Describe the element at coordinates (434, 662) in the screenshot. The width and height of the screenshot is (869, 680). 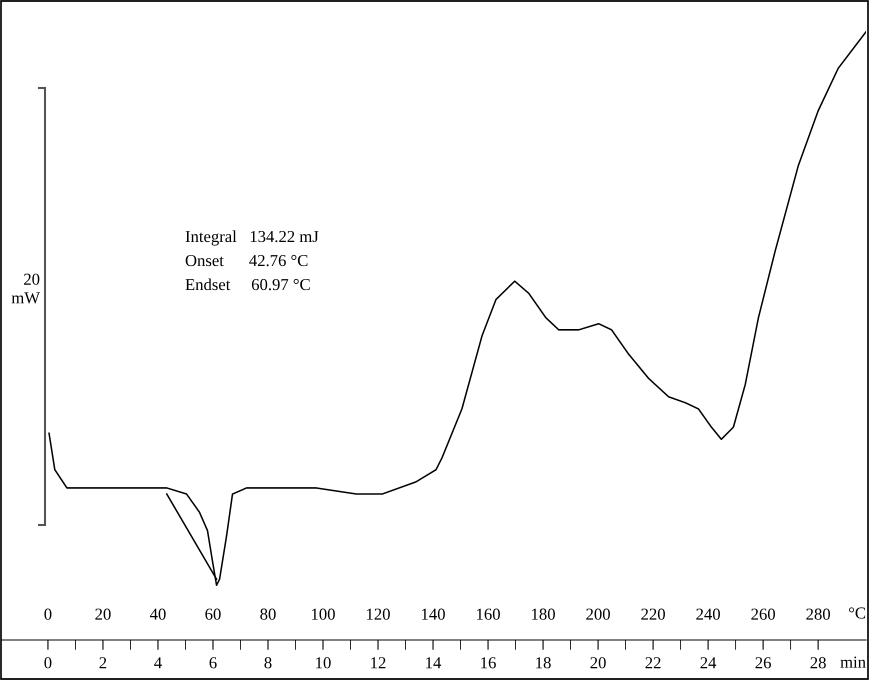
I see `x2-tick-label: 14` at that location.